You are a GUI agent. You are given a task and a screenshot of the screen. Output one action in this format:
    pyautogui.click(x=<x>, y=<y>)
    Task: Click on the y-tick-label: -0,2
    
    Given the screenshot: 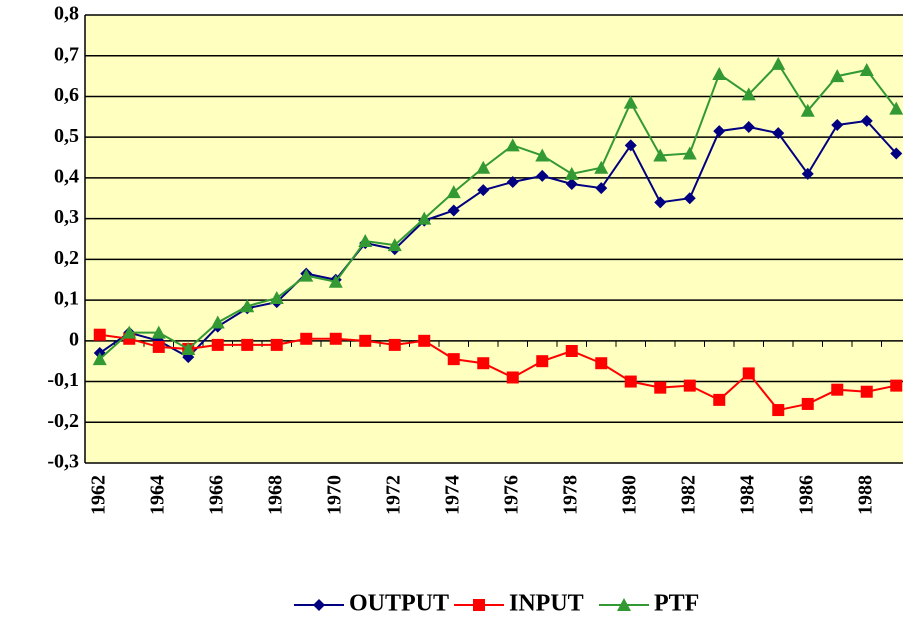 What is the action you would take?
    pyautogui.click(x=63, y=421)
    